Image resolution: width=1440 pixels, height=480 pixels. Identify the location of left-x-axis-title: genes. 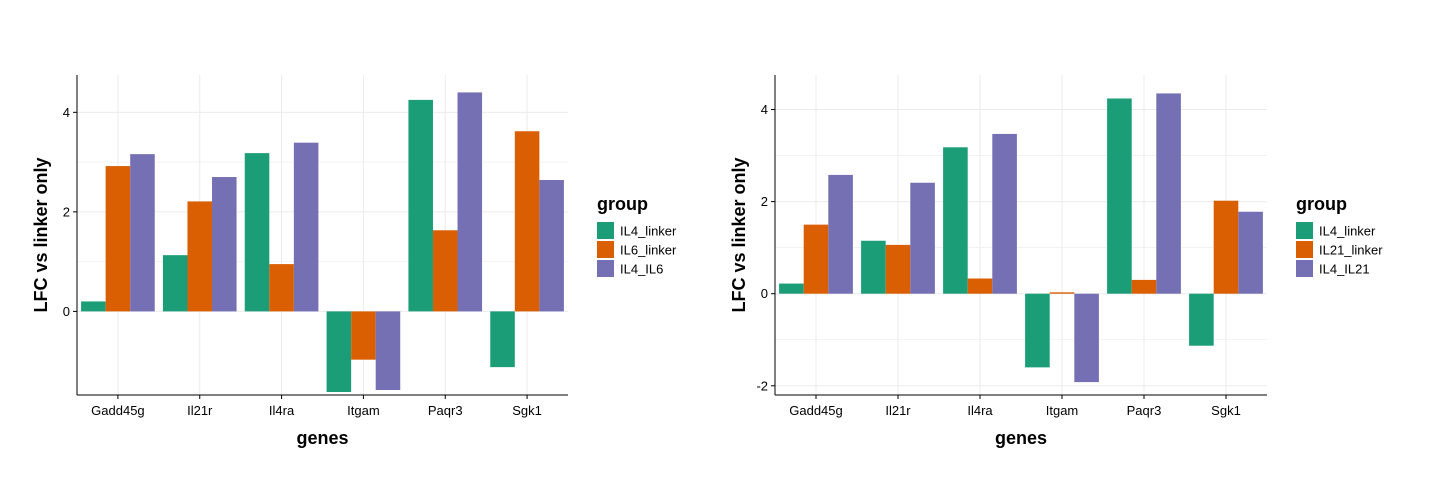
(322, 438).